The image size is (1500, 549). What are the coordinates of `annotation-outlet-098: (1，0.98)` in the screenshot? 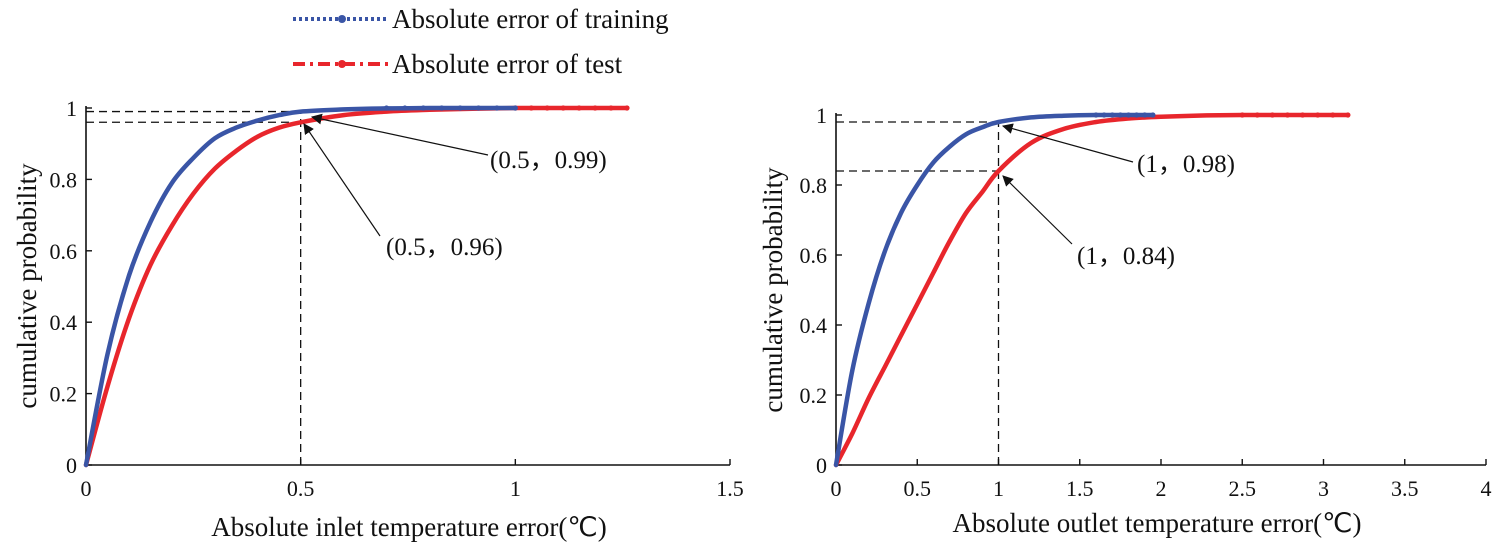 It's located at (1186, 164).